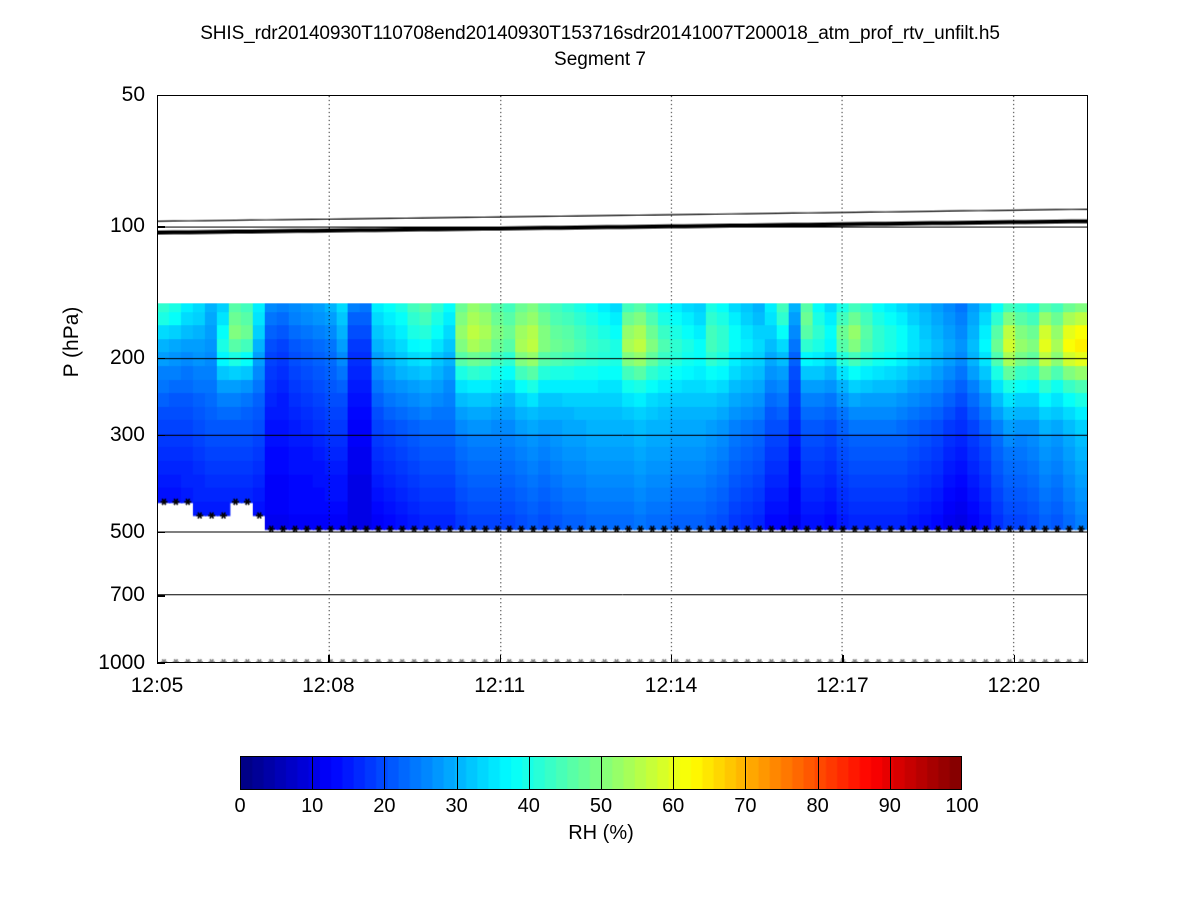  I want to click on y-tick-label-300: 300, so click(127, 434).